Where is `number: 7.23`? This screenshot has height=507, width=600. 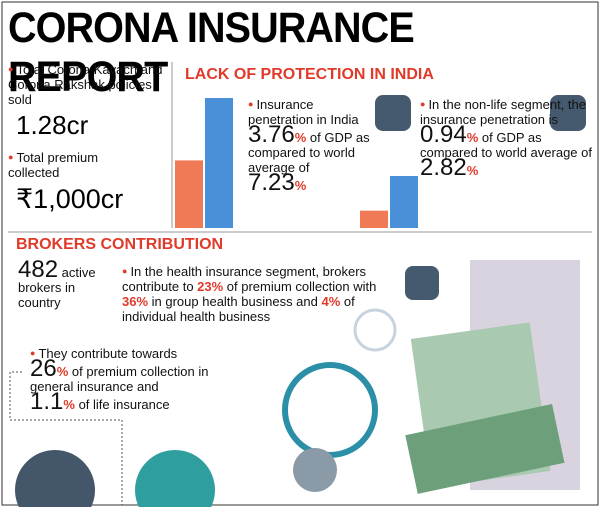
number: 7.23 is located at coordinates (271, 182).